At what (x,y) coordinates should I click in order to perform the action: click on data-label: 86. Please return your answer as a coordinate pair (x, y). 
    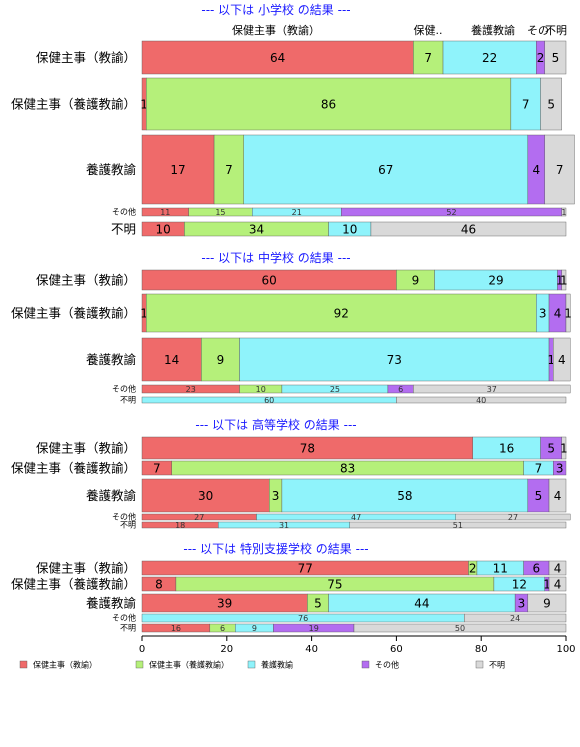
    Looking at the image, I should click on (328, 105).